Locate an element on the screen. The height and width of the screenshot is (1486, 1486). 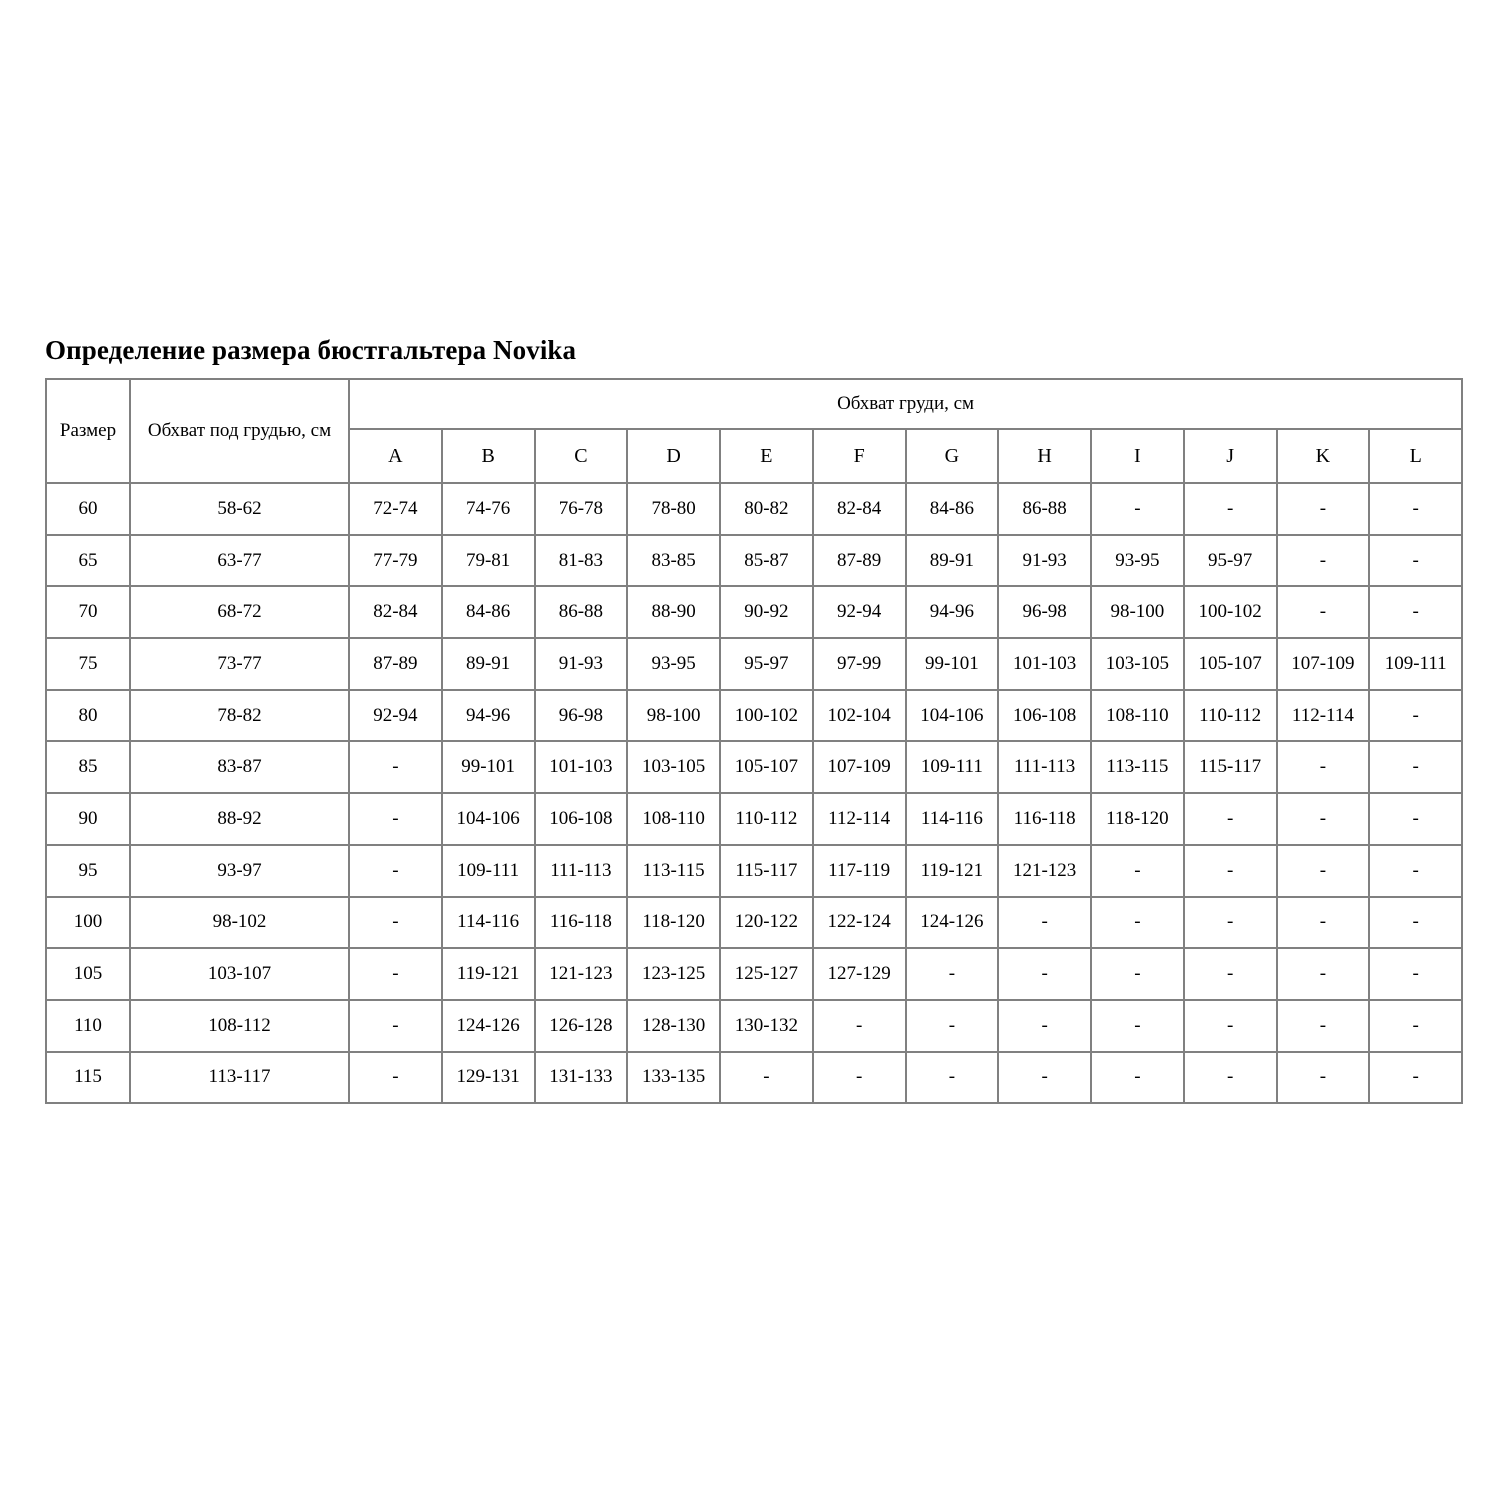
cell-bust-c: 86-88 is located at coordinates (581, 612).